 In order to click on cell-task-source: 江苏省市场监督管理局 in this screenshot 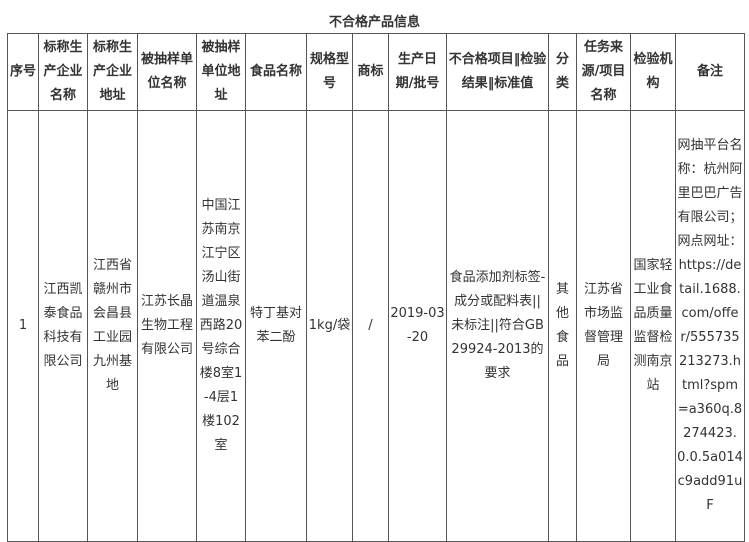, I will do `click(603, 326)`.